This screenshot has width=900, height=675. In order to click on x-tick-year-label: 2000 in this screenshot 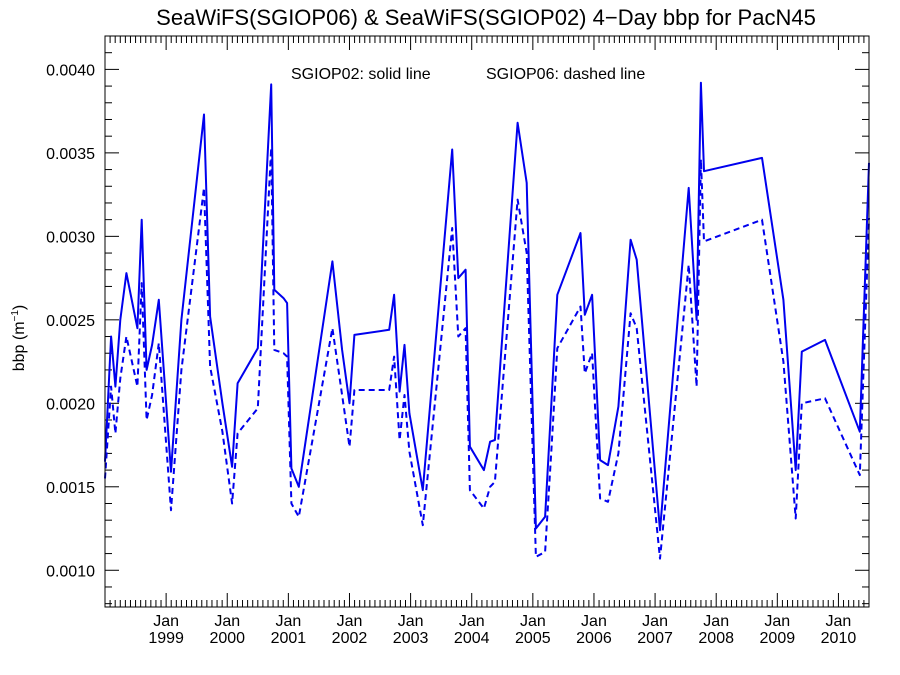, I will do `click(227, 638)`.